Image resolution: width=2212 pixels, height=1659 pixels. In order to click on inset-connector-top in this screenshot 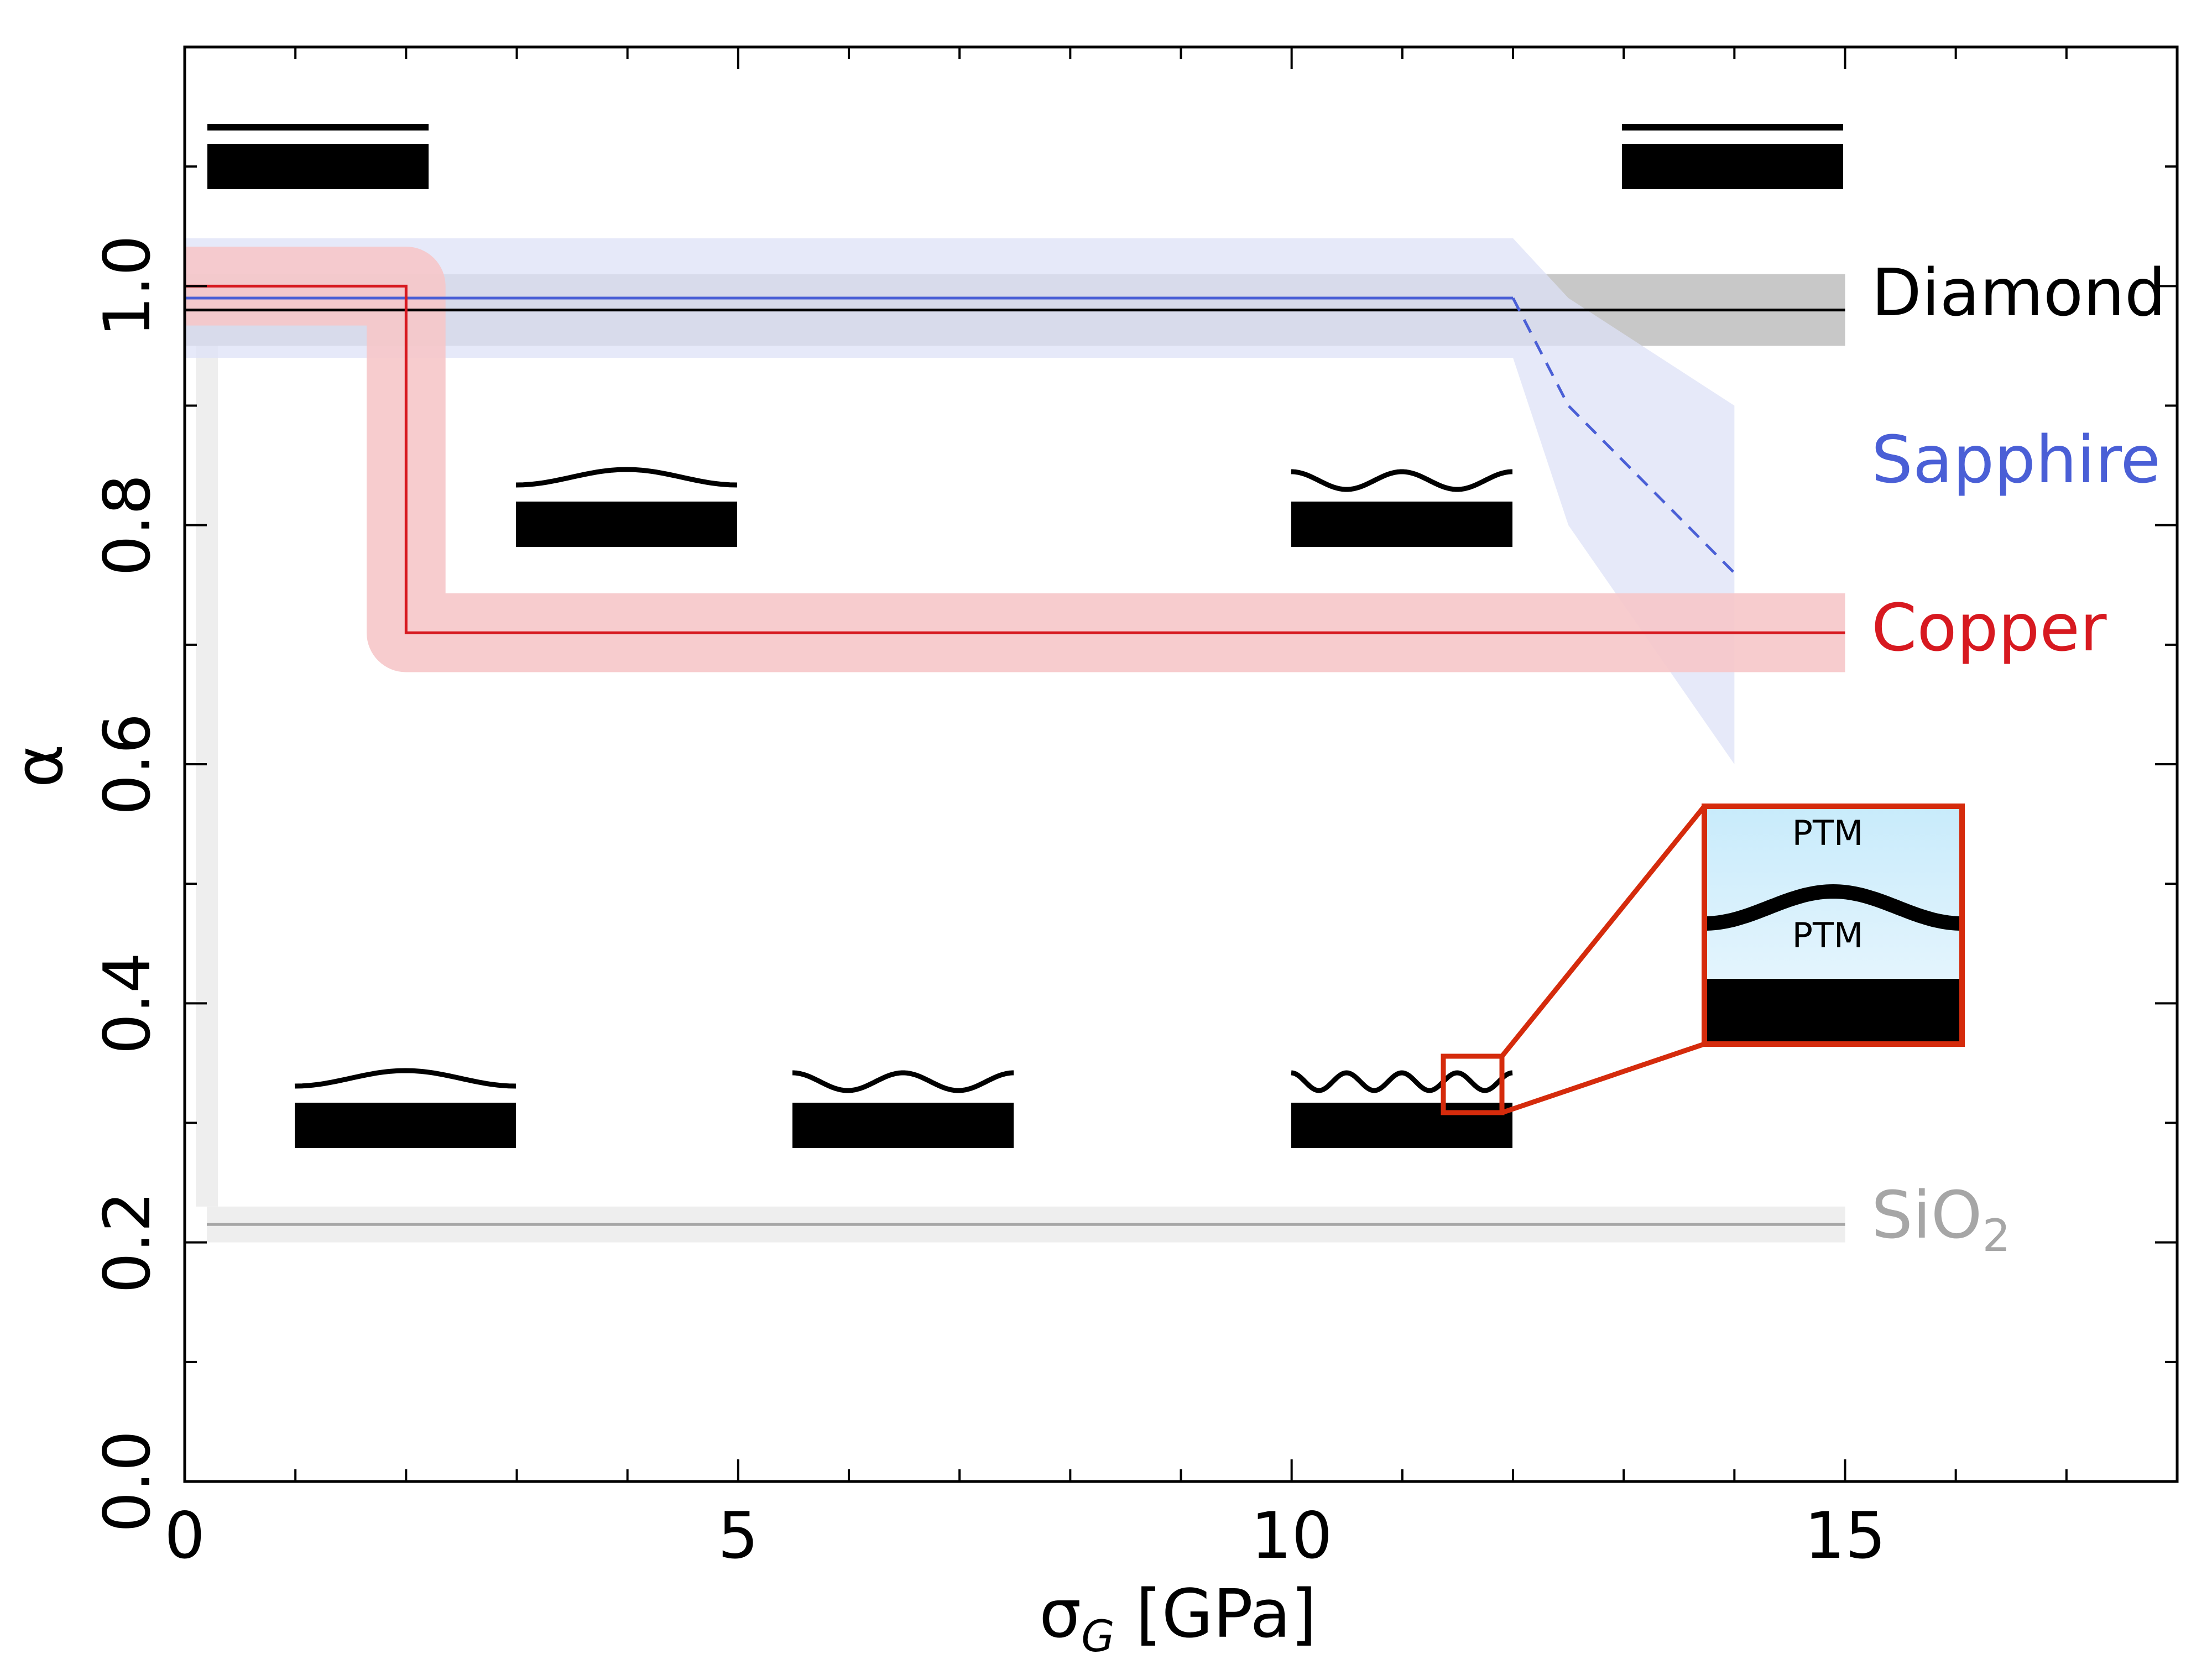, I will do `click(1604, 932)`.